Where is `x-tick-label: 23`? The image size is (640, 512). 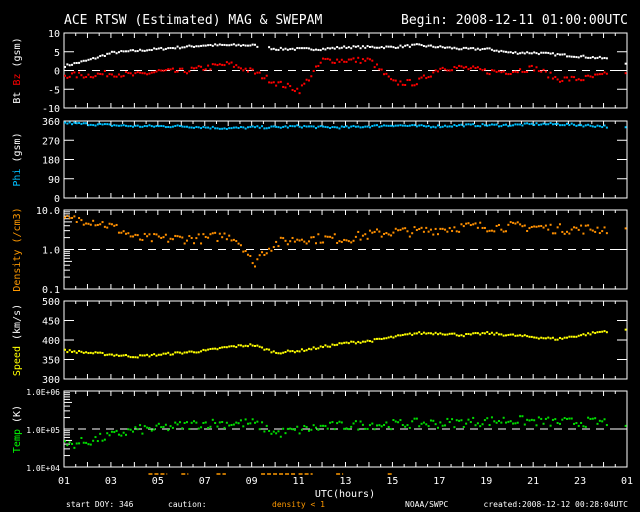
x-tick-label: 23 is located at coordinates (580, 481).